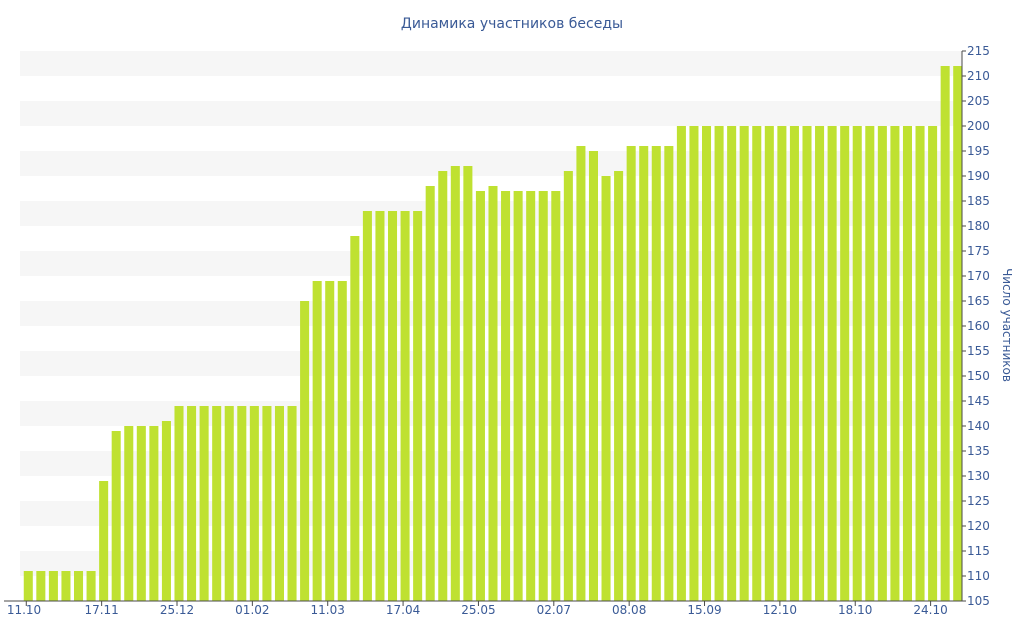 This screenshot has height=640, width=1024. I want to click on grid-band, so click(491, 113).